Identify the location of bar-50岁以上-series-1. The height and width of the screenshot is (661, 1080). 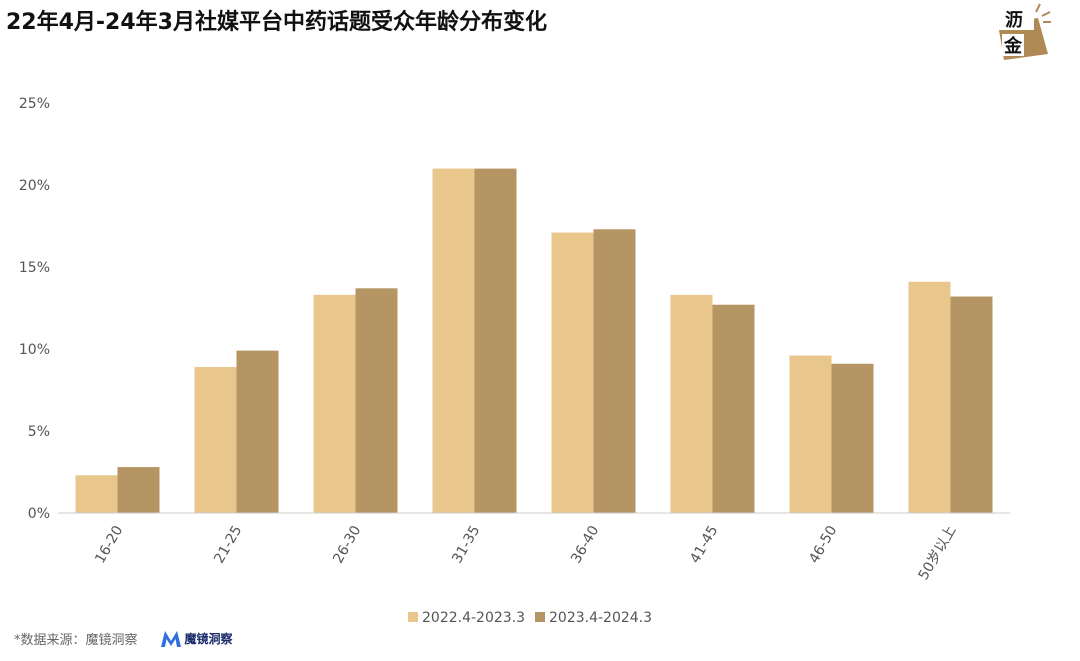
(929, 397).